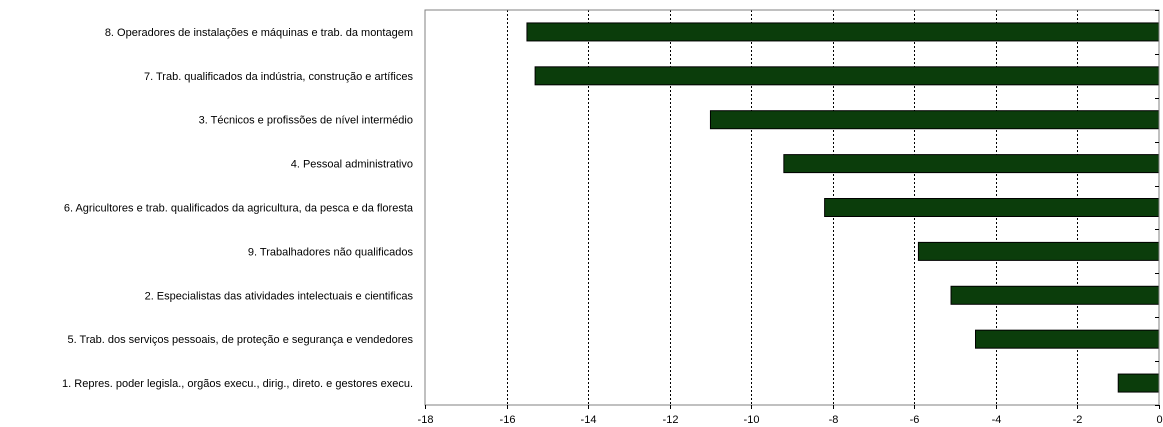 The width and height of the screenshot is (1163, 427). Describe the element at coordinates (752, 420) in the screenshot. I see `x-tick-label: -10` at that location.